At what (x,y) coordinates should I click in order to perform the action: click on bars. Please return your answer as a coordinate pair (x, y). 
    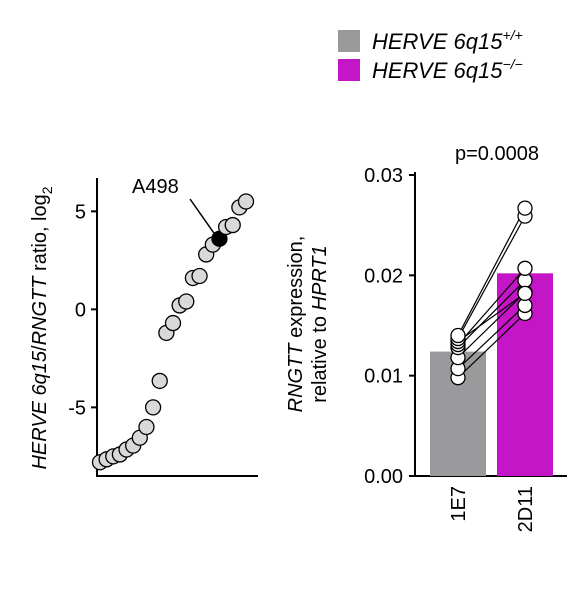
    Looking at the image, I should click on (491, 374).